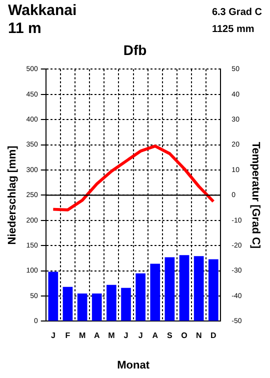 Image resolution: width=270 pixels, height=378 pixels. I want to click on text: 6.3 Grad C, so click(237, 13).